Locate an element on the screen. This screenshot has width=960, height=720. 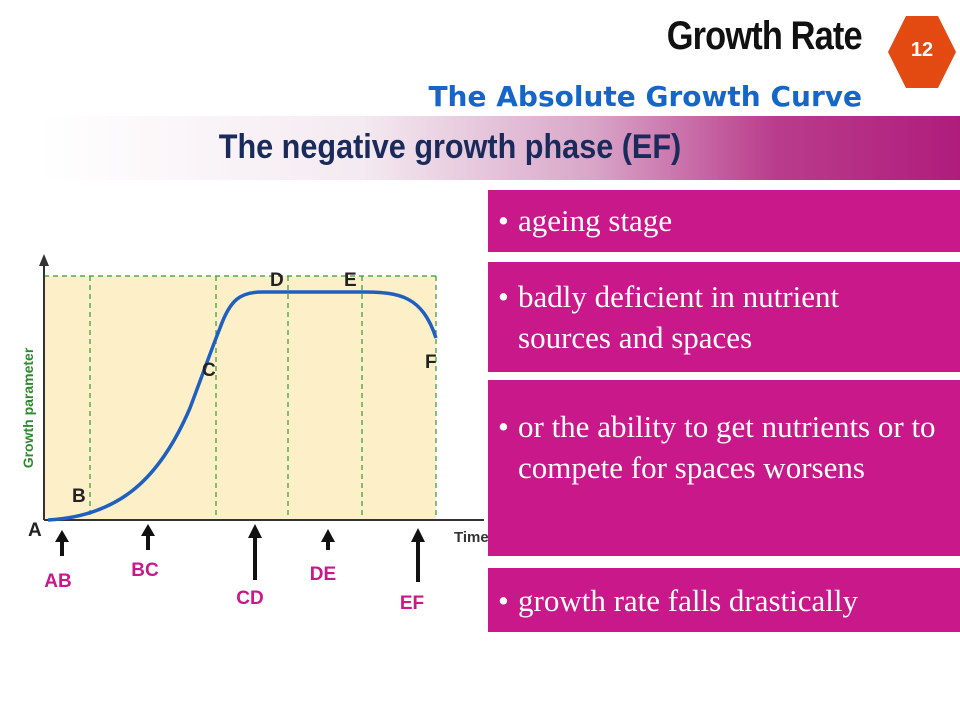
phase-gridlines is located at coordinates (240, 397).